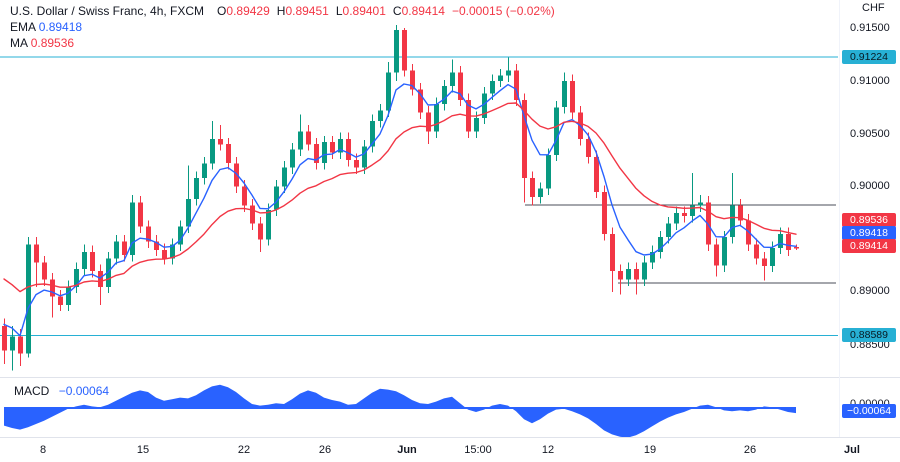  I want to click on pane-separator, so click(450, 377).